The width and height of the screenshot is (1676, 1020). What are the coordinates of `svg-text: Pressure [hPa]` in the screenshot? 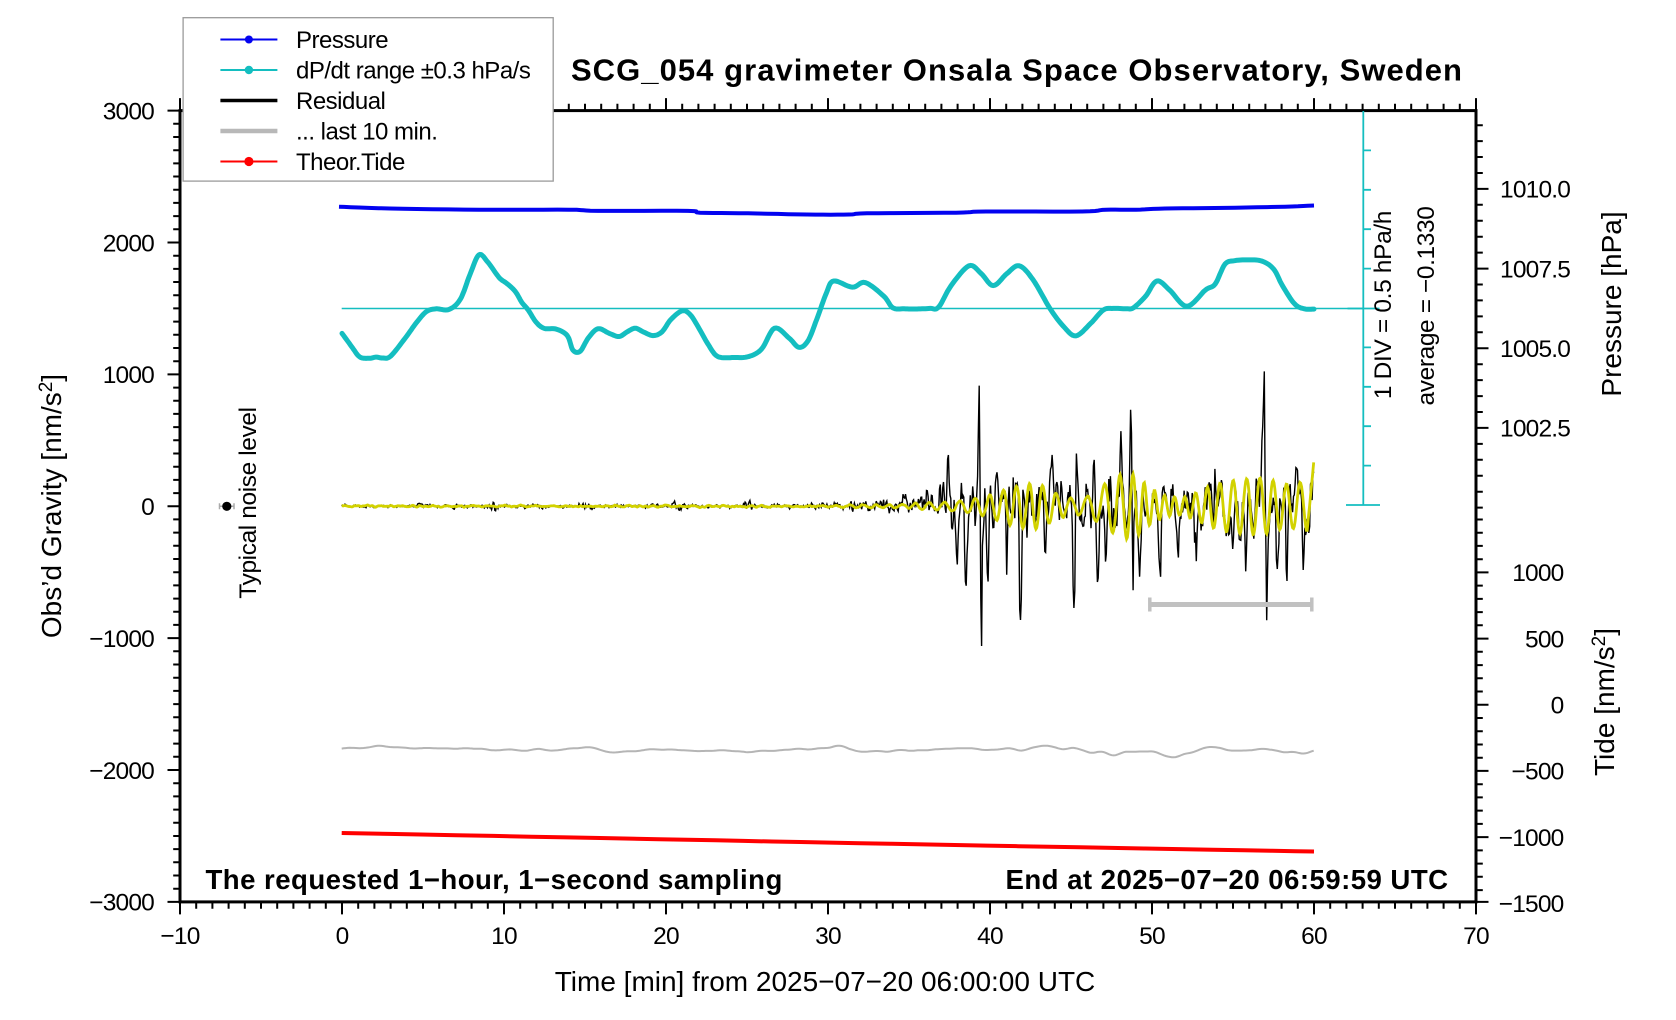 It's located at (1611, 303).